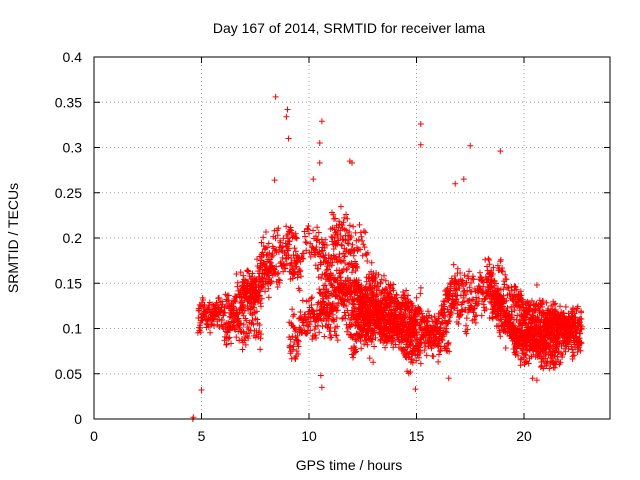  What do you see at coordinates (13, 238) in the screenshot?
I see `y-axis-title: SRMTID / TECUs` at bounding box center [13, 238].